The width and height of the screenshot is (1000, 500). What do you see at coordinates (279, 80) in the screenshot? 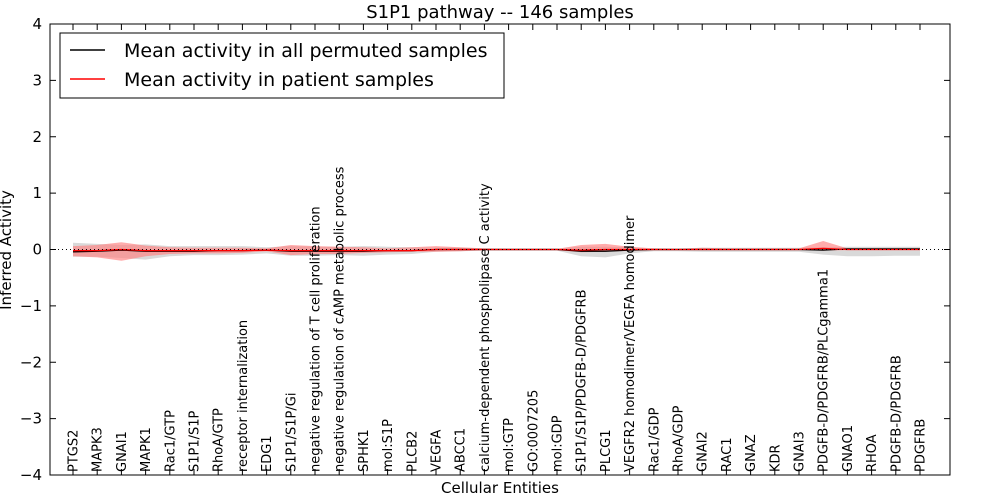
I see `legend-label-patient: Mean activity in patient samples` at bounding box center [279, 80].